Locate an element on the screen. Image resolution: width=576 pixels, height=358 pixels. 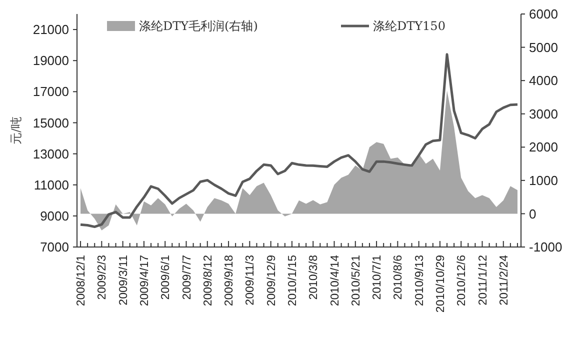
x-tick-label: 2011/2/24 is located at coordinates (504, 280).